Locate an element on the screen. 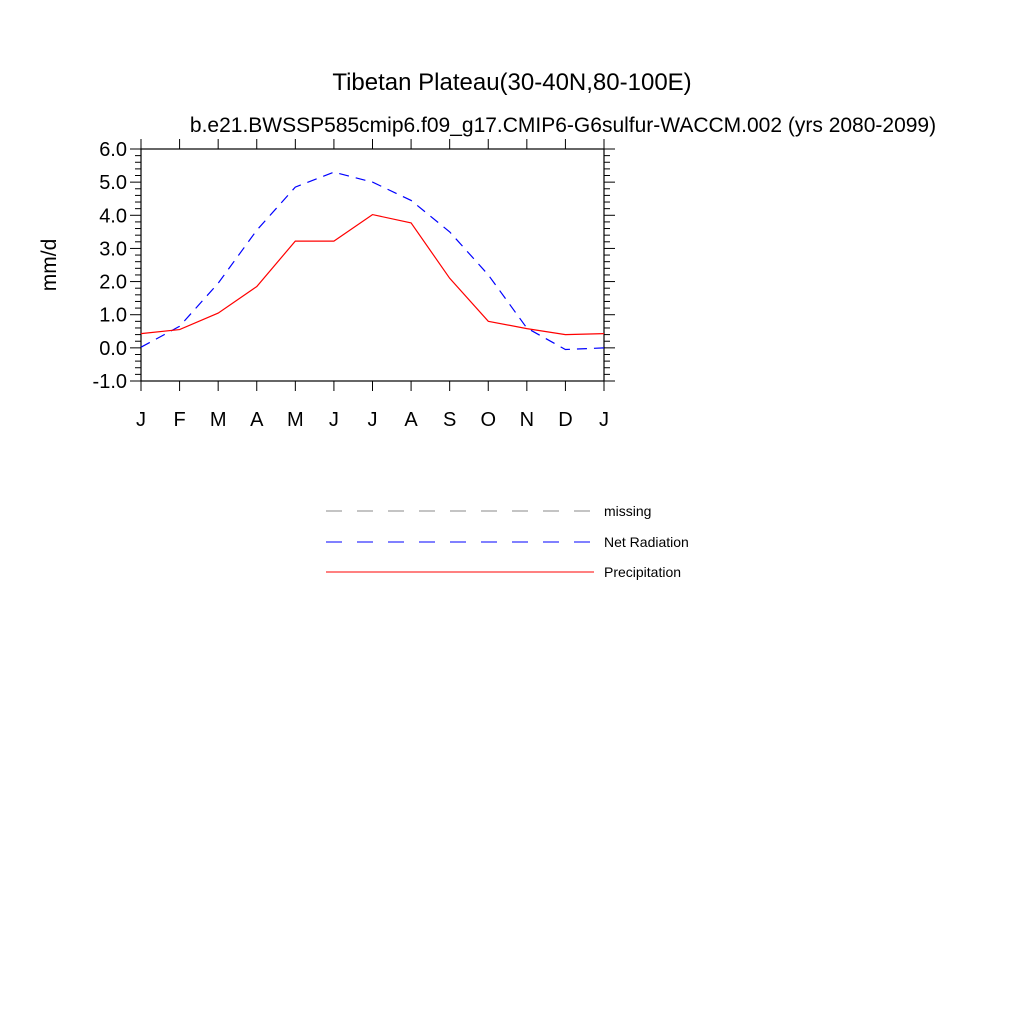 The width and height of the screenshot is (1024, 1024). y-axis-label: mm/d is located at coordinates (49, 265).